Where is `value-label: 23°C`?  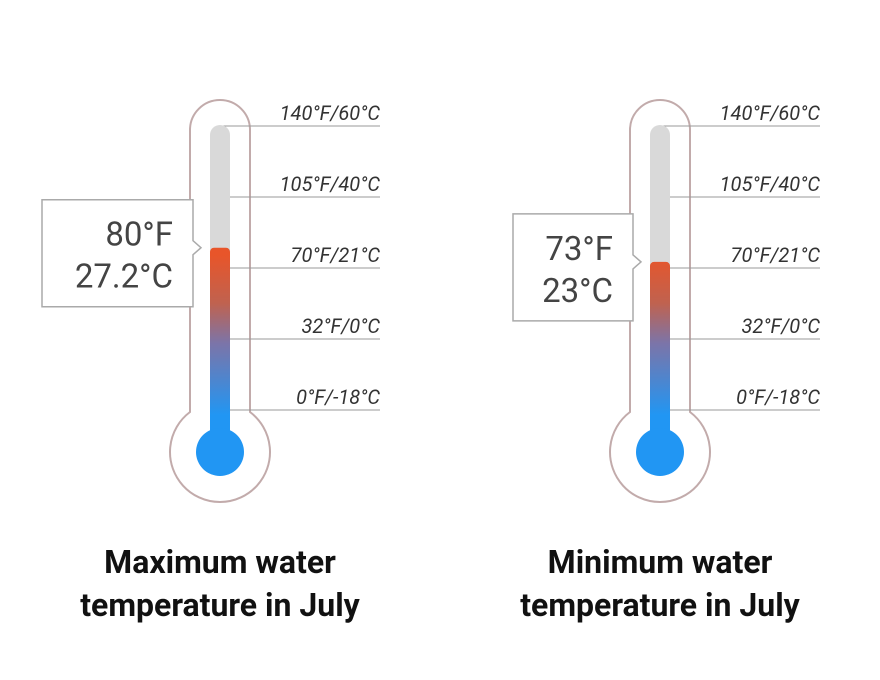
value-label: 23°C is located at coordinates (577, 291).